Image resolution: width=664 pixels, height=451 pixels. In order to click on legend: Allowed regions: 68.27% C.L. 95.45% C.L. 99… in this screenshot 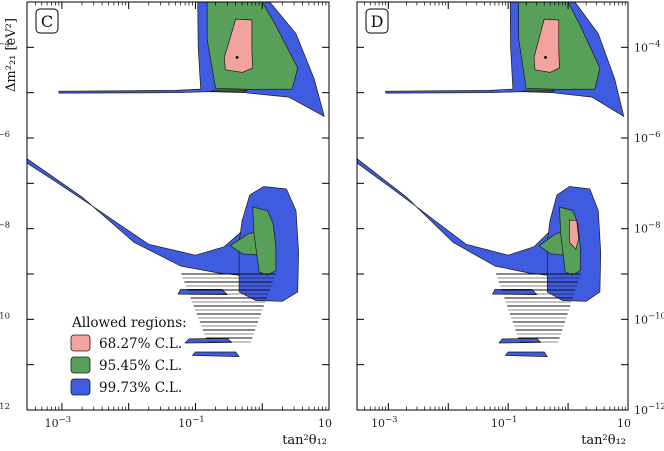, I will do `click(128, 355)`.